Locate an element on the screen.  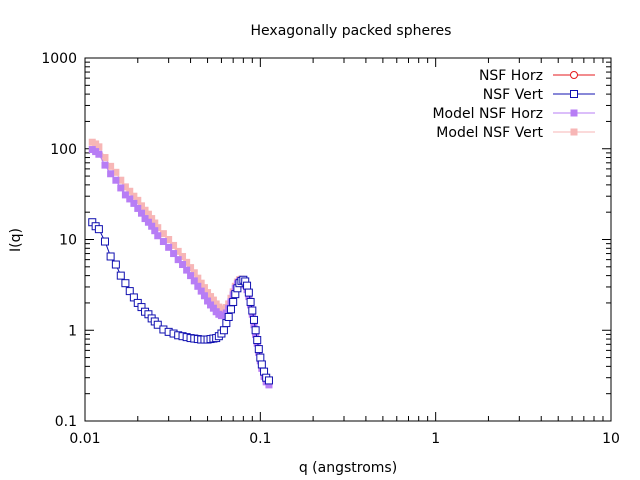
chart-title: Hexagonally packed spheres is located at coordinates (351, 31).